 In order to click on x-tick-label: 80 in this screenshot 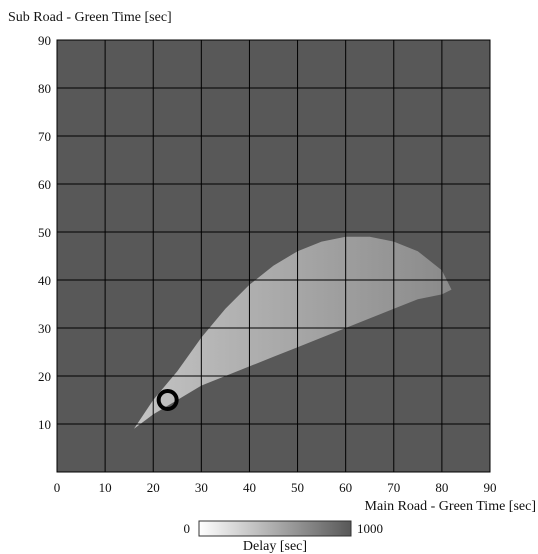, I will do `click(441, 487)`.